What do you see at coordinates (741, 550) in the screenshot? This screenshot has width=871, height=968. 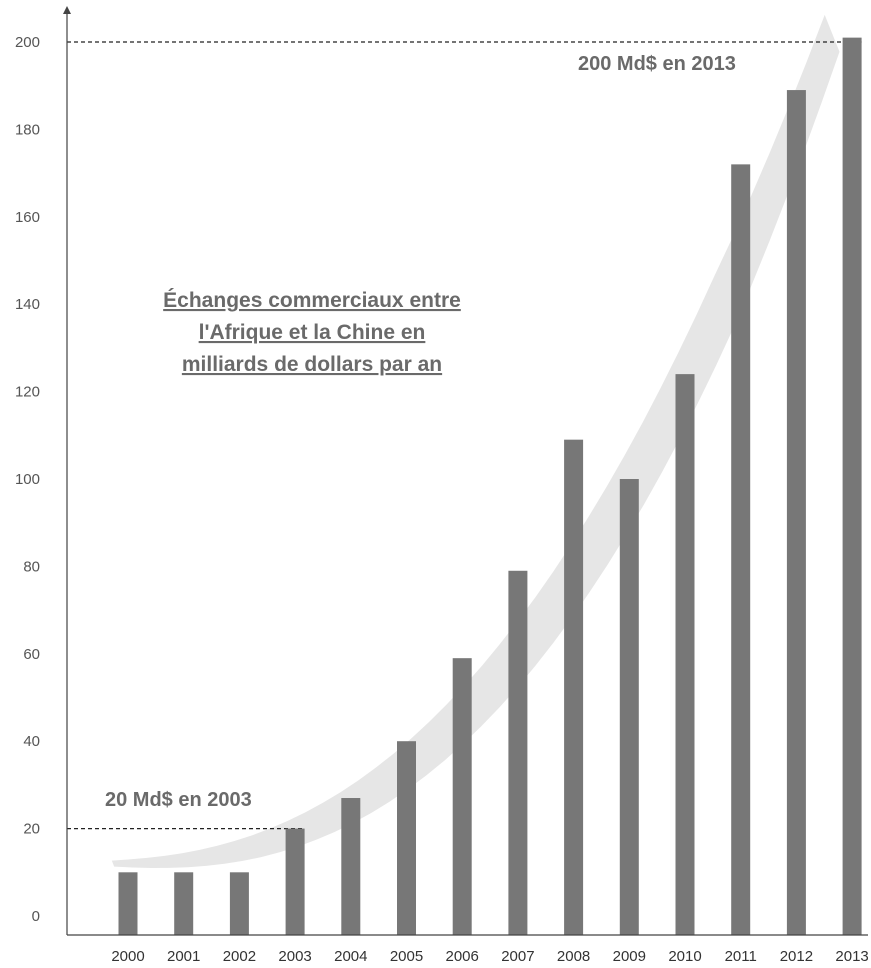 I see `bar-2011` at bounding box center [741, 550].